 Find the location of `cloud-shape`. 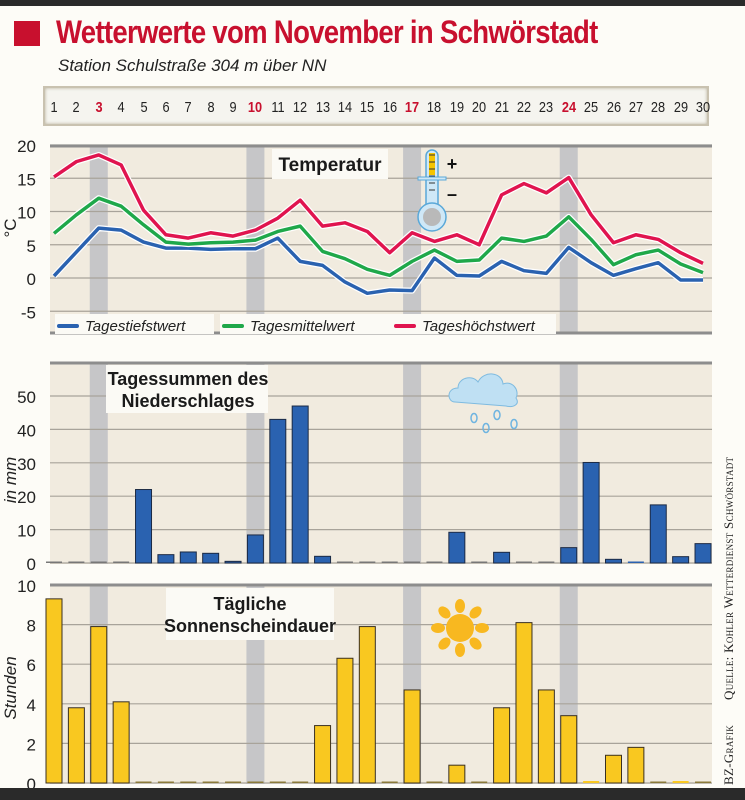

cloud-shape is located at coordinates (483, 390).